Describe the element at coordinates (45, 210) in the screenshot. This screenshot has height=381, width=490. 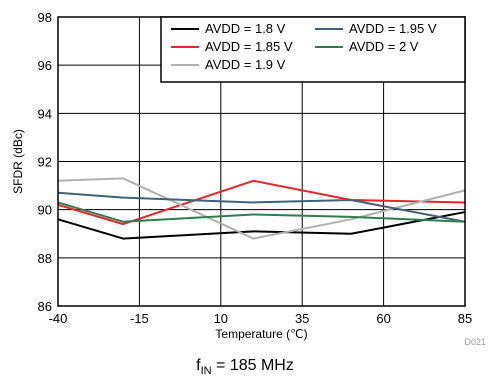
I see `y-tick-label: 90` at that location.